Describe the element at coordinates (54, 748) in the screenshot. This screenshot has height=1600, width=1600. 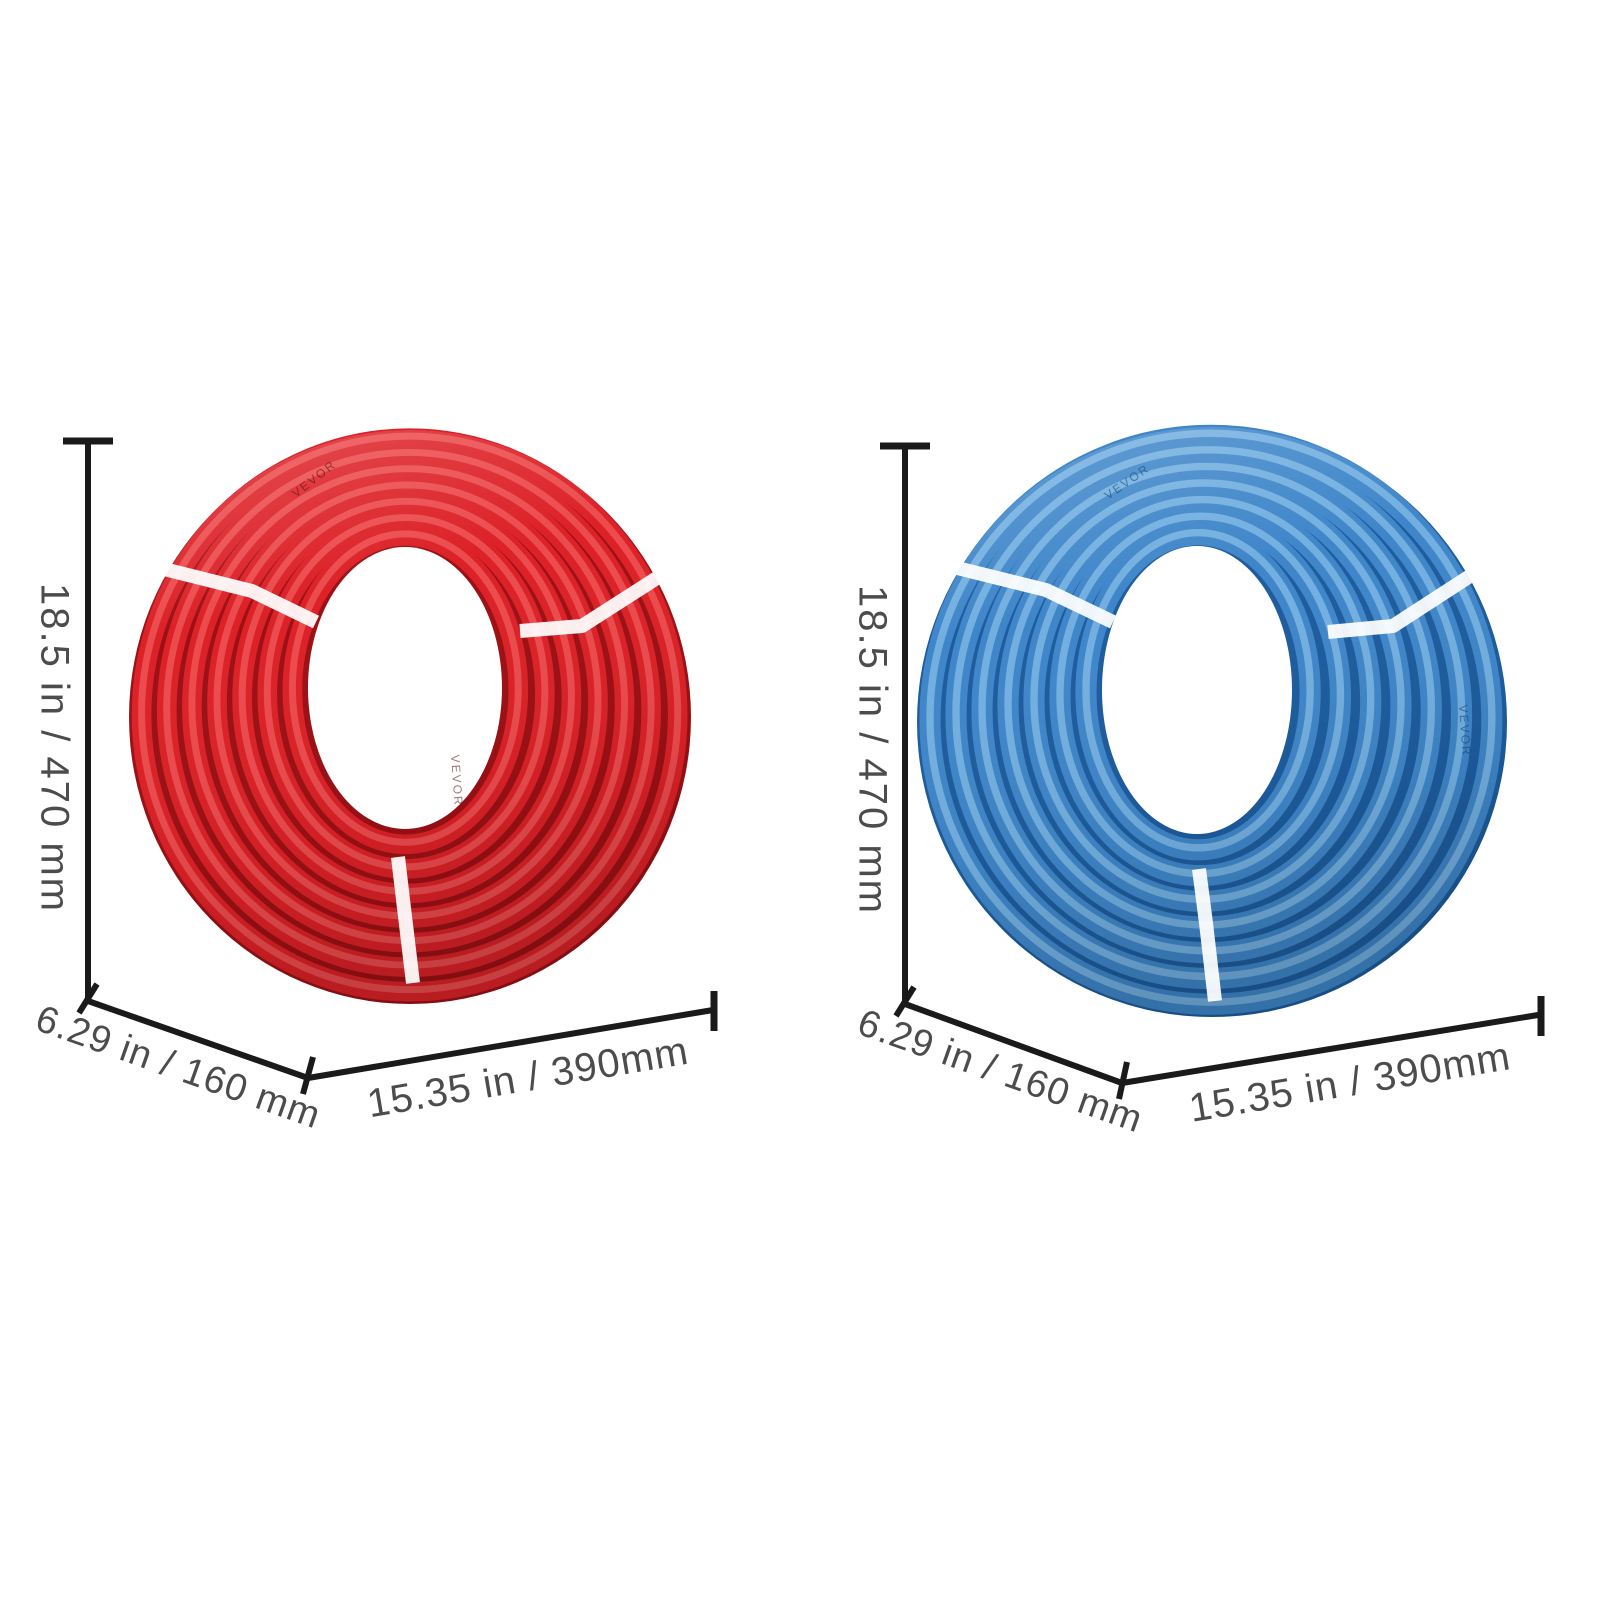
I see `red-coil-height-label: 18.5 in / 470 mm` at that location.